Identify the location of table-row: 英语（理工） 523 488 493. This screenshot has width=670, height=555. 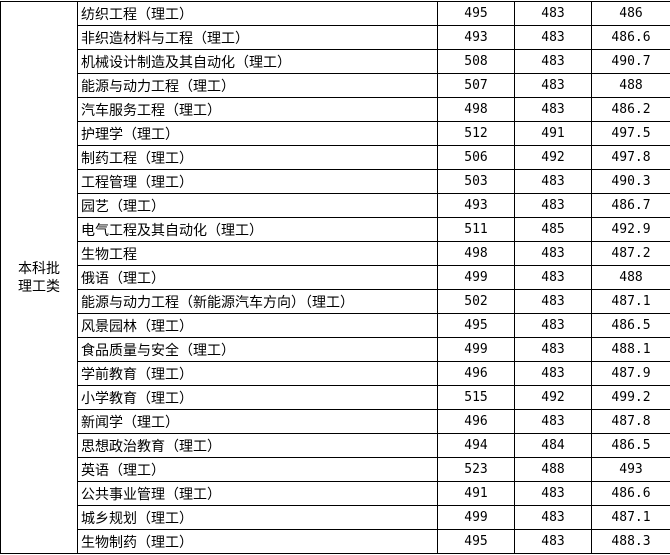
(335, 469).